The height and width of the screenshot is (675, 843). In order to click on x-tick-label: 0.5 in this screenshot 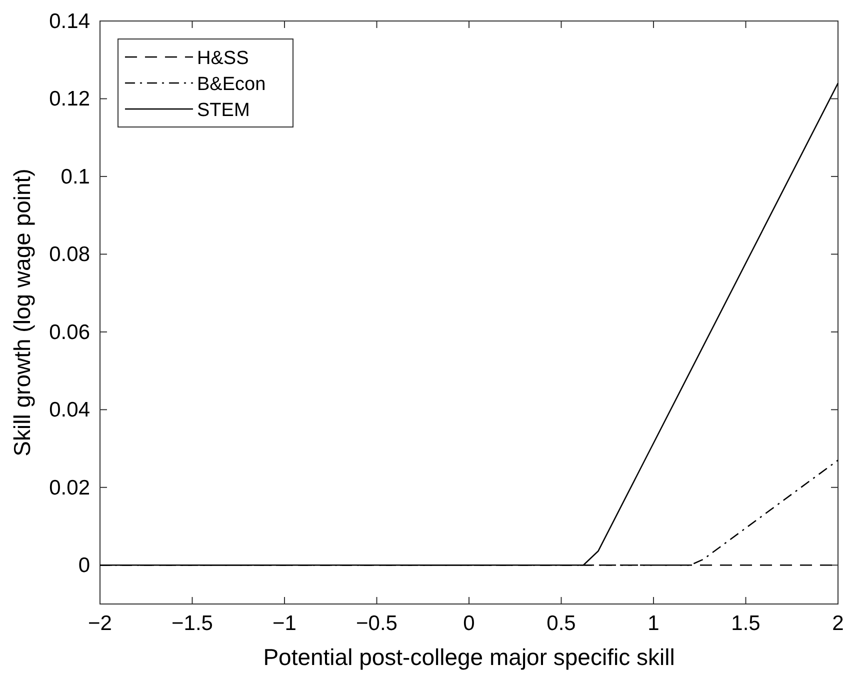, I will do `click(561, 623)`.